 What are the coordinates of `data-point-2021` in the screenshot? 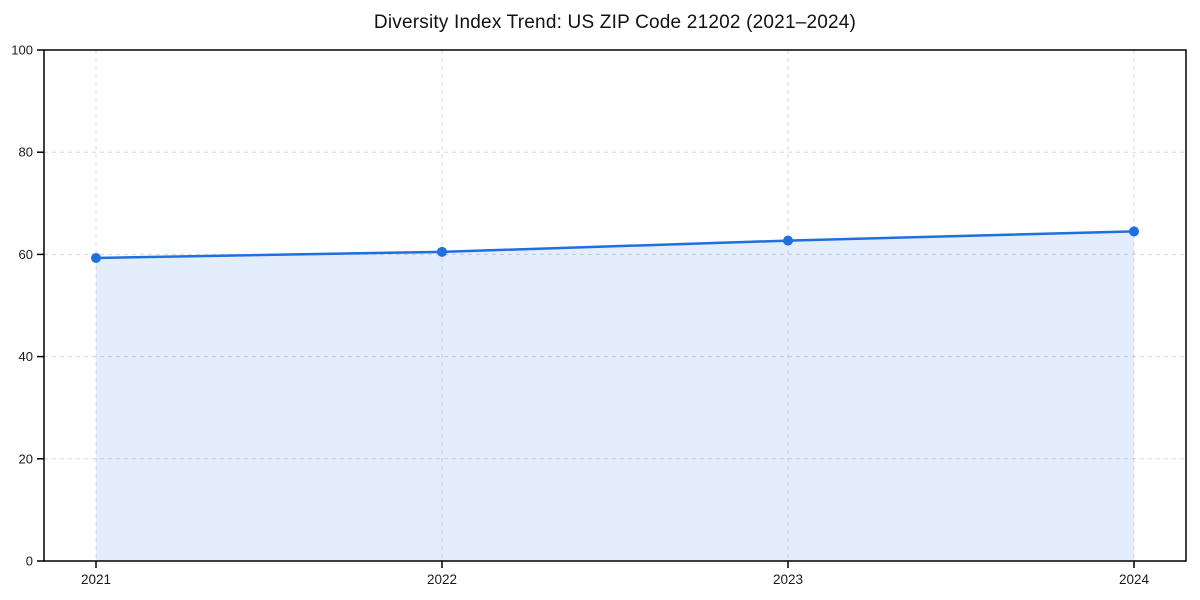 It's located at (96, 257).